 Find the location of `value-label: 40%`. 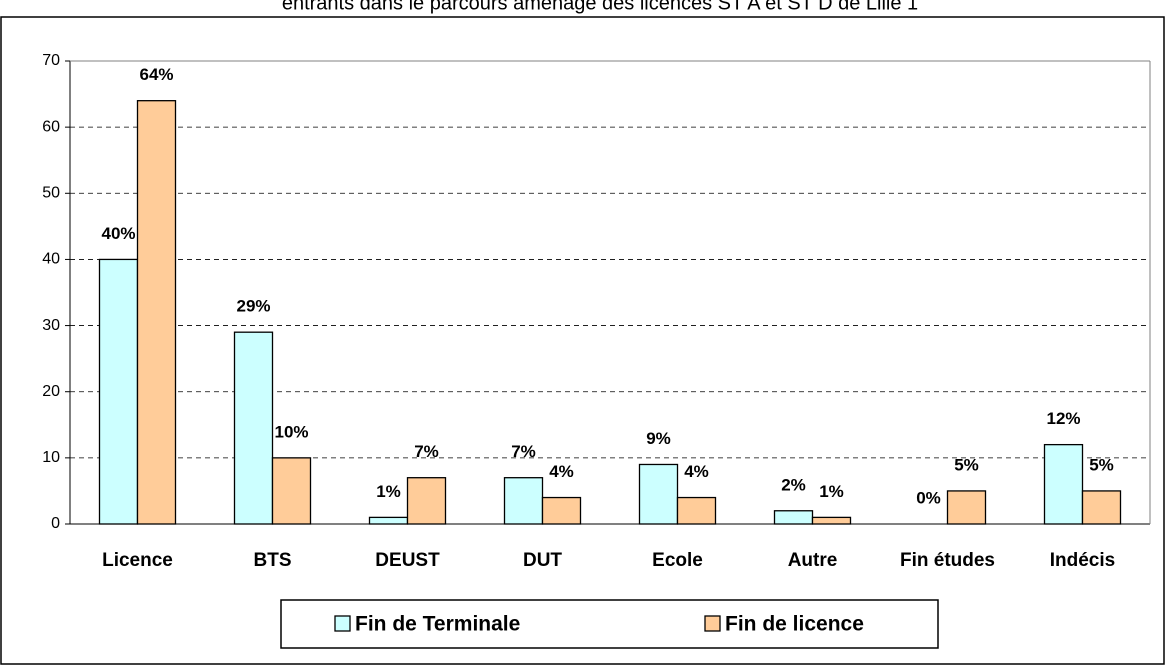

value-label: 40% is located at coordinates (118, 233).